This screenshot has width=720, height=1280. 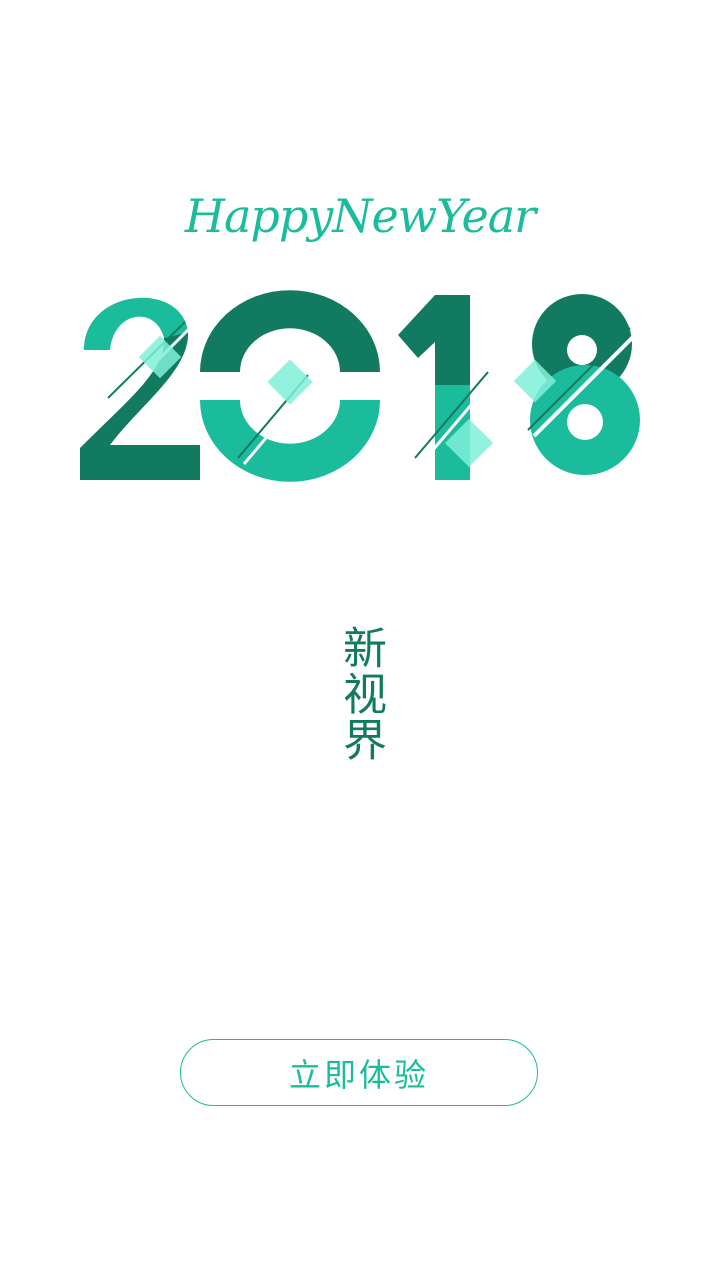 I want to click on slogan-new-vision: 新视界, so click(x=360, y=694).